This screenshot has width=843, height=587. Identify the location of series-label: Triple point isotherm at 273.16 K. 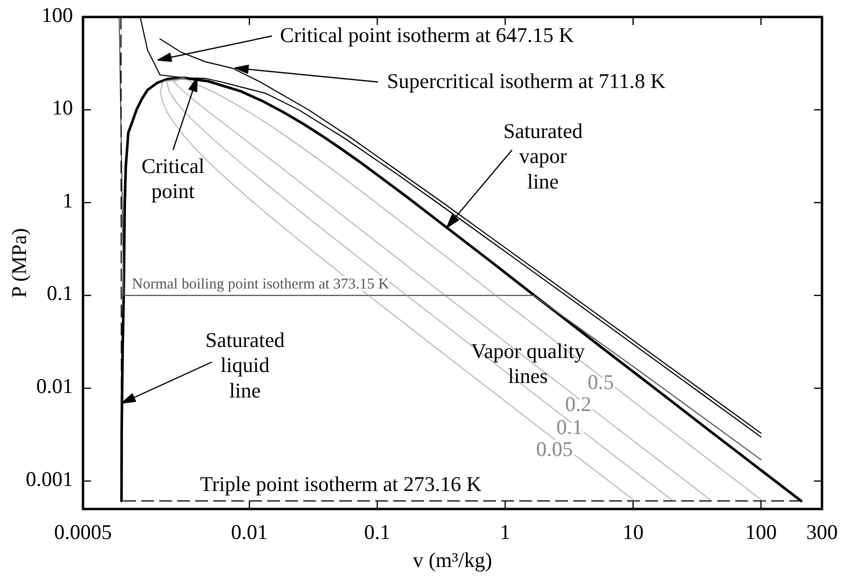
(341, 484).